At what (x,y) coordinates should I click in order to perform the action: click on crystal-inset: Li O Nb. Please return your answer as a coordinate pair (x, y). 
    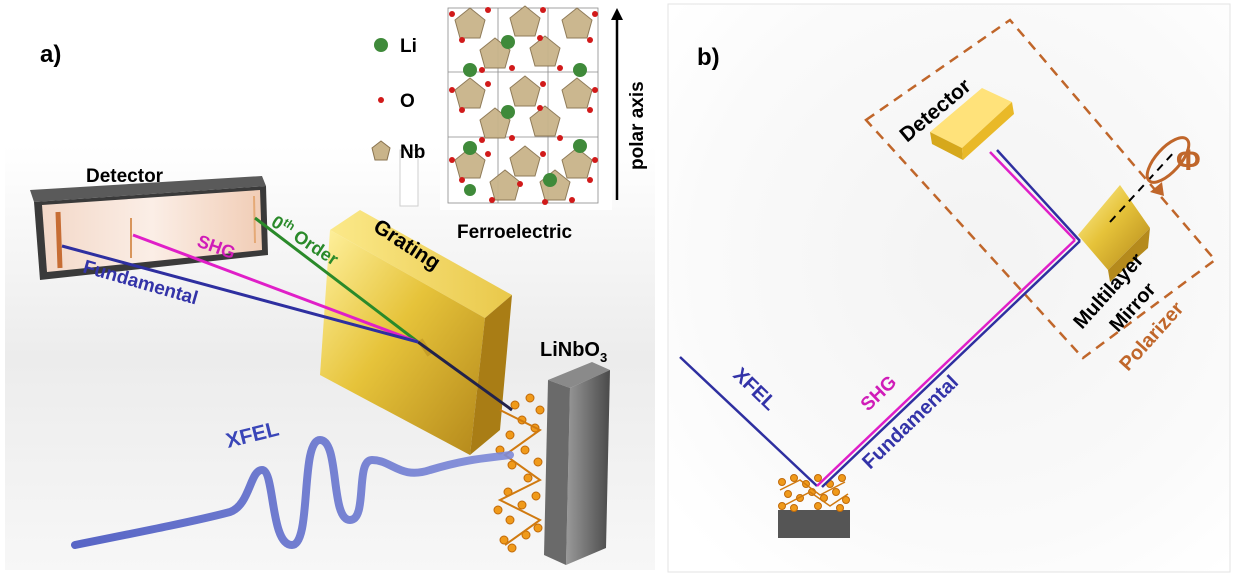
    Looking at the image, I should click on (509, 123).